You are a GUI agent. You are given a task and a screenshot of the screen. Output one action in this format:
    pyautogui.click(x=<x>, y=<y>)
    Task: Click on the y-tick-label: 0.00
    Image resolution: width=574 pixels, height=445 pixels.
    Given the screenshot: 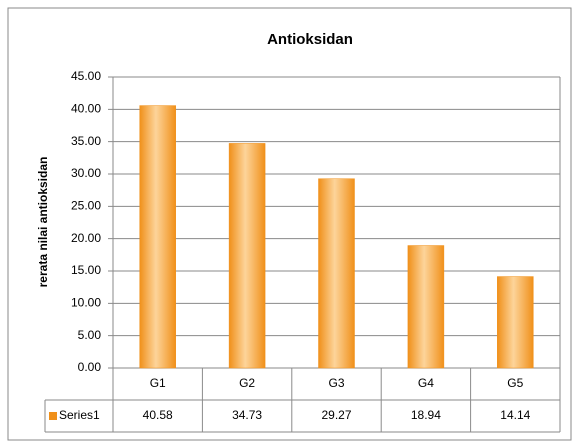 What is the action you would take?
    pyautogui.click(x=90, y=367)
    